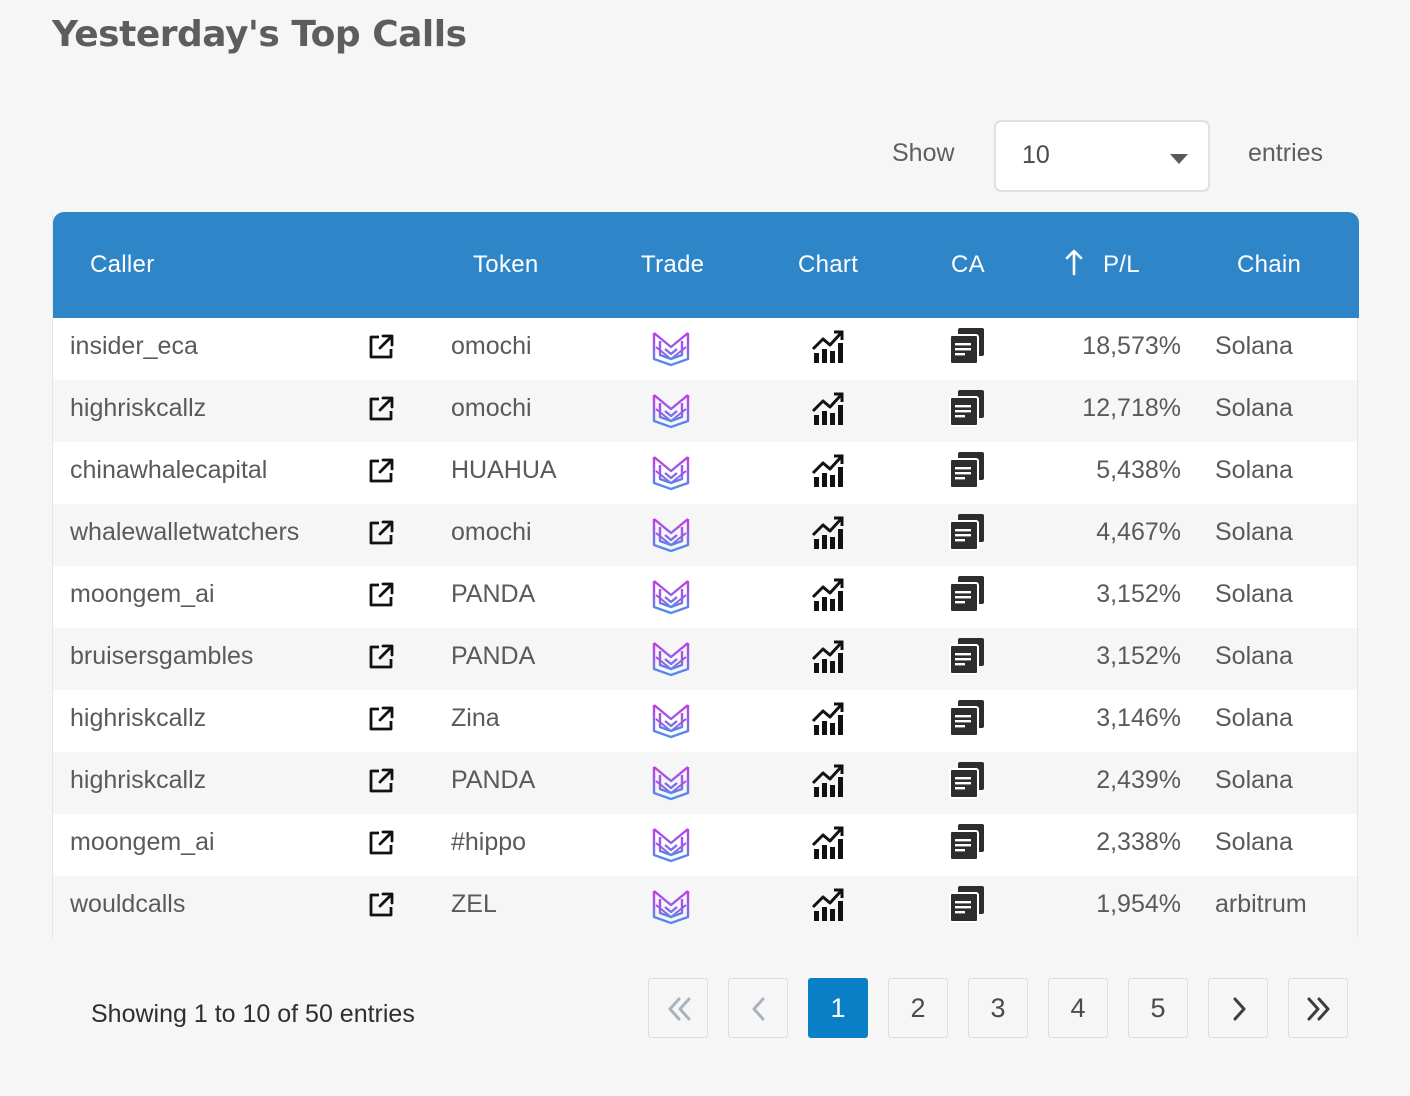  What do you see at coordinates (705, 907) in the screenshot?
I see `table-row: wouldcalls ZEL 1,954% arbitrum` at bounding box center [705, 907].